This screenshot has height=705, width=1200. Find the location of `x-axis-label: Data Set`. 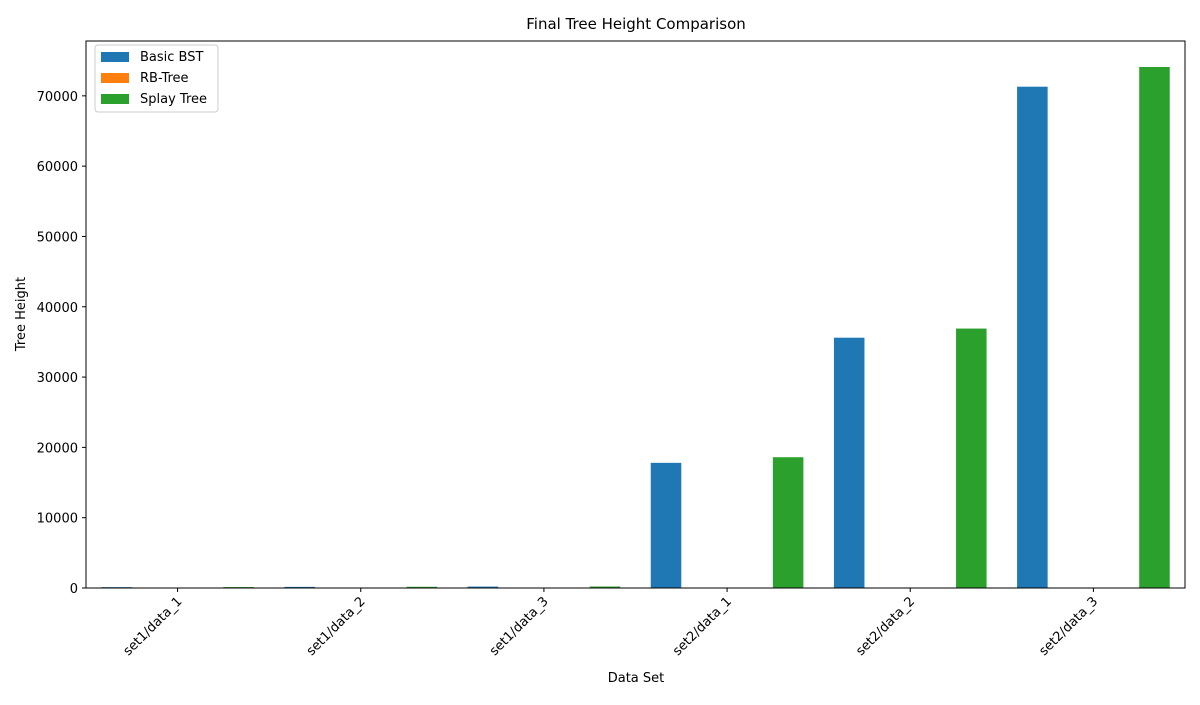

x-axis-label: Data Set is located at coordinates (636, 678).